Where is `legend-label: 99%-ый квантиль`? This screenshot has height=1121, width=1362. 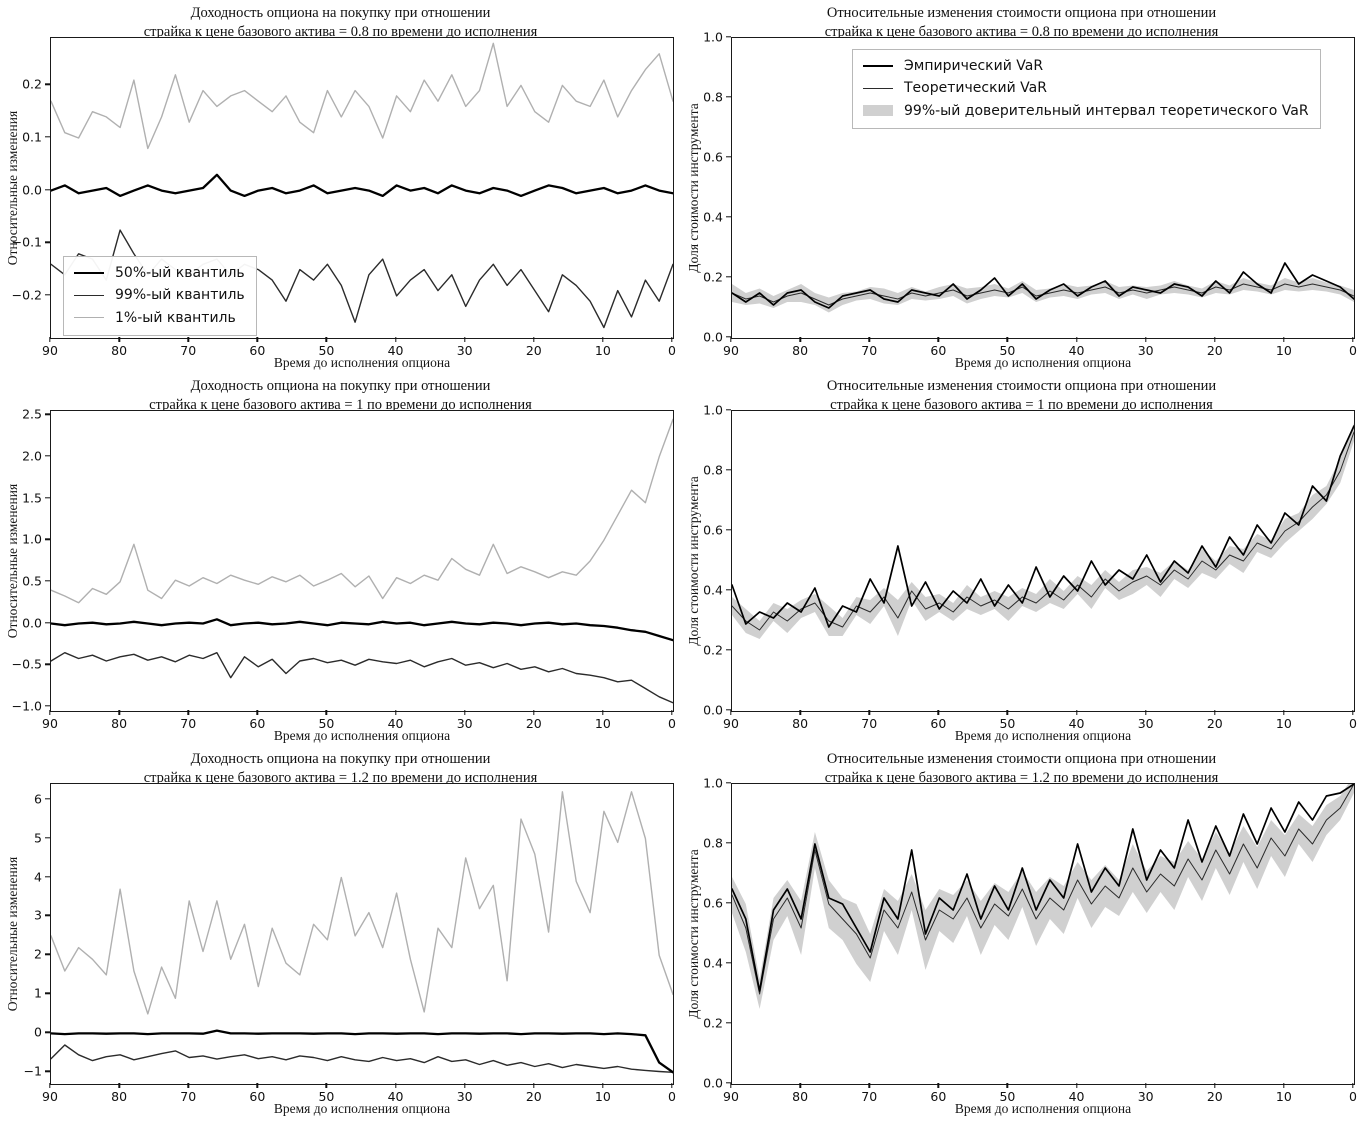 legend-label: 99%-ый квантиль is located at coordinates (180, 295).